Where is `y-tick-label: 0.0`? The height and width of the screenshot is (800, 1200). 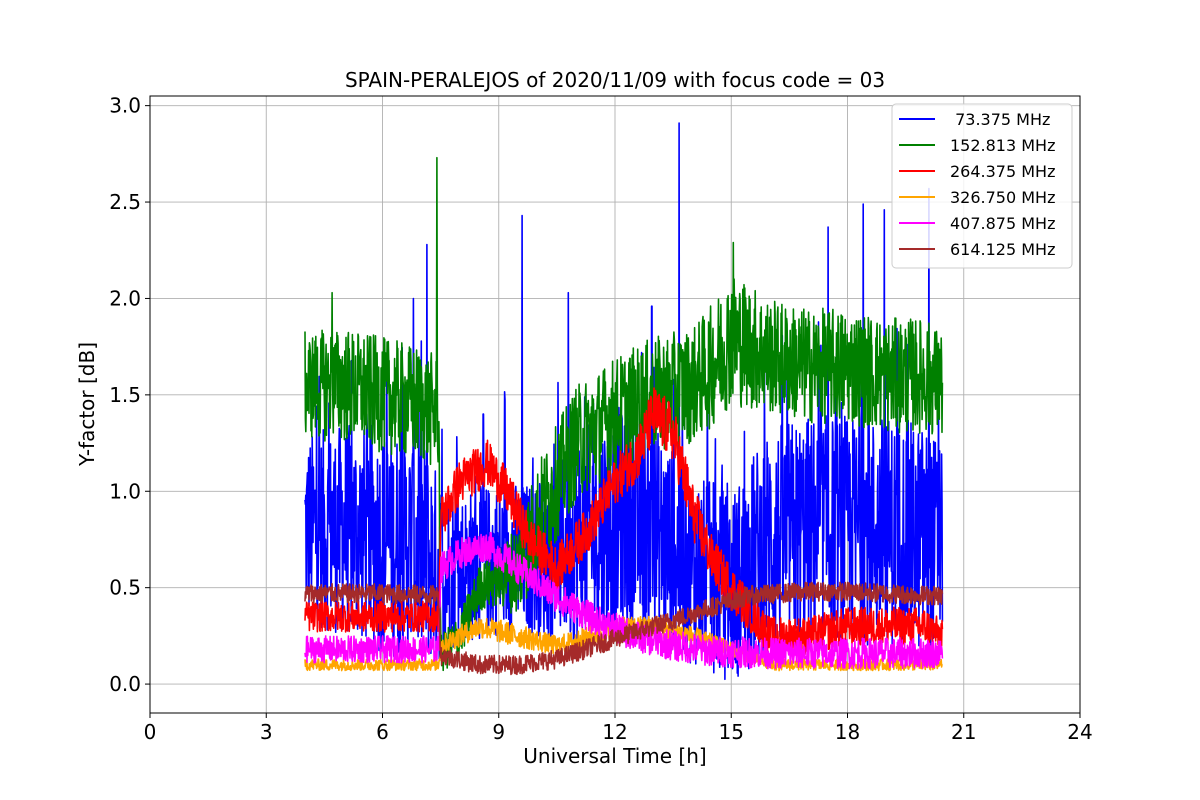 y-tick-label: 0.0 is located at coordinates (125, 684).